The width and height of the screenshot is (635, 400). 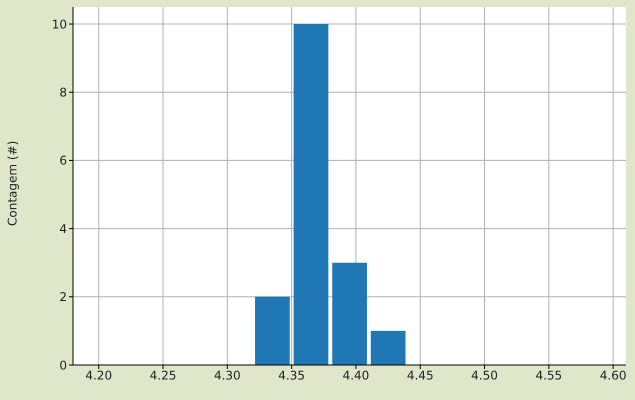 What do you see at coordinates (63, 93) in the screenshot?
I see `y-tick-label: 8` at bounding box center [63, 93].